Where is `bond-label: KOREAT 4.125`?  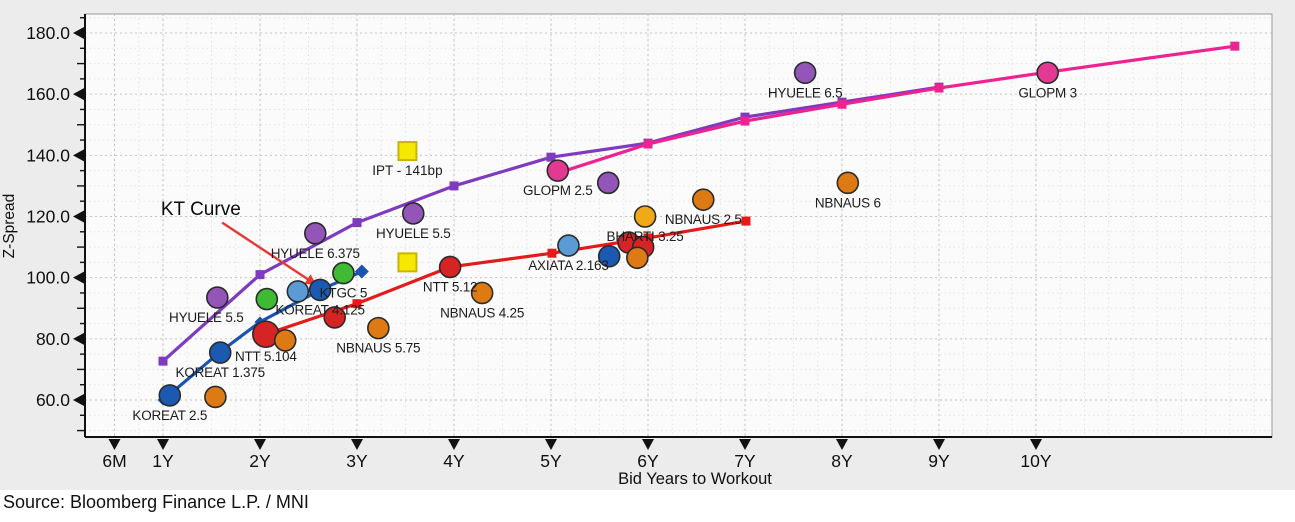 bond-label: KOREAT 4.125 is located at coordinates (319, 309).